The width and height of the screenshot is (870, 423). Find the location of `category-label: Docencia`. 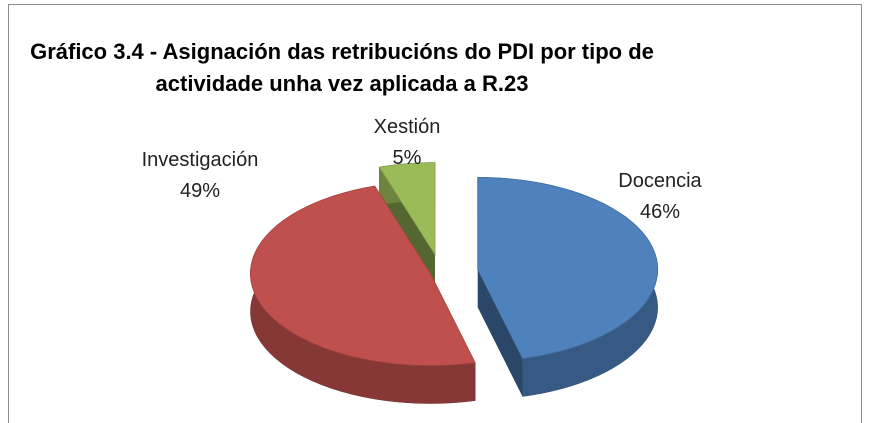

category-label: Docencia is located at coordinates (660, 181).